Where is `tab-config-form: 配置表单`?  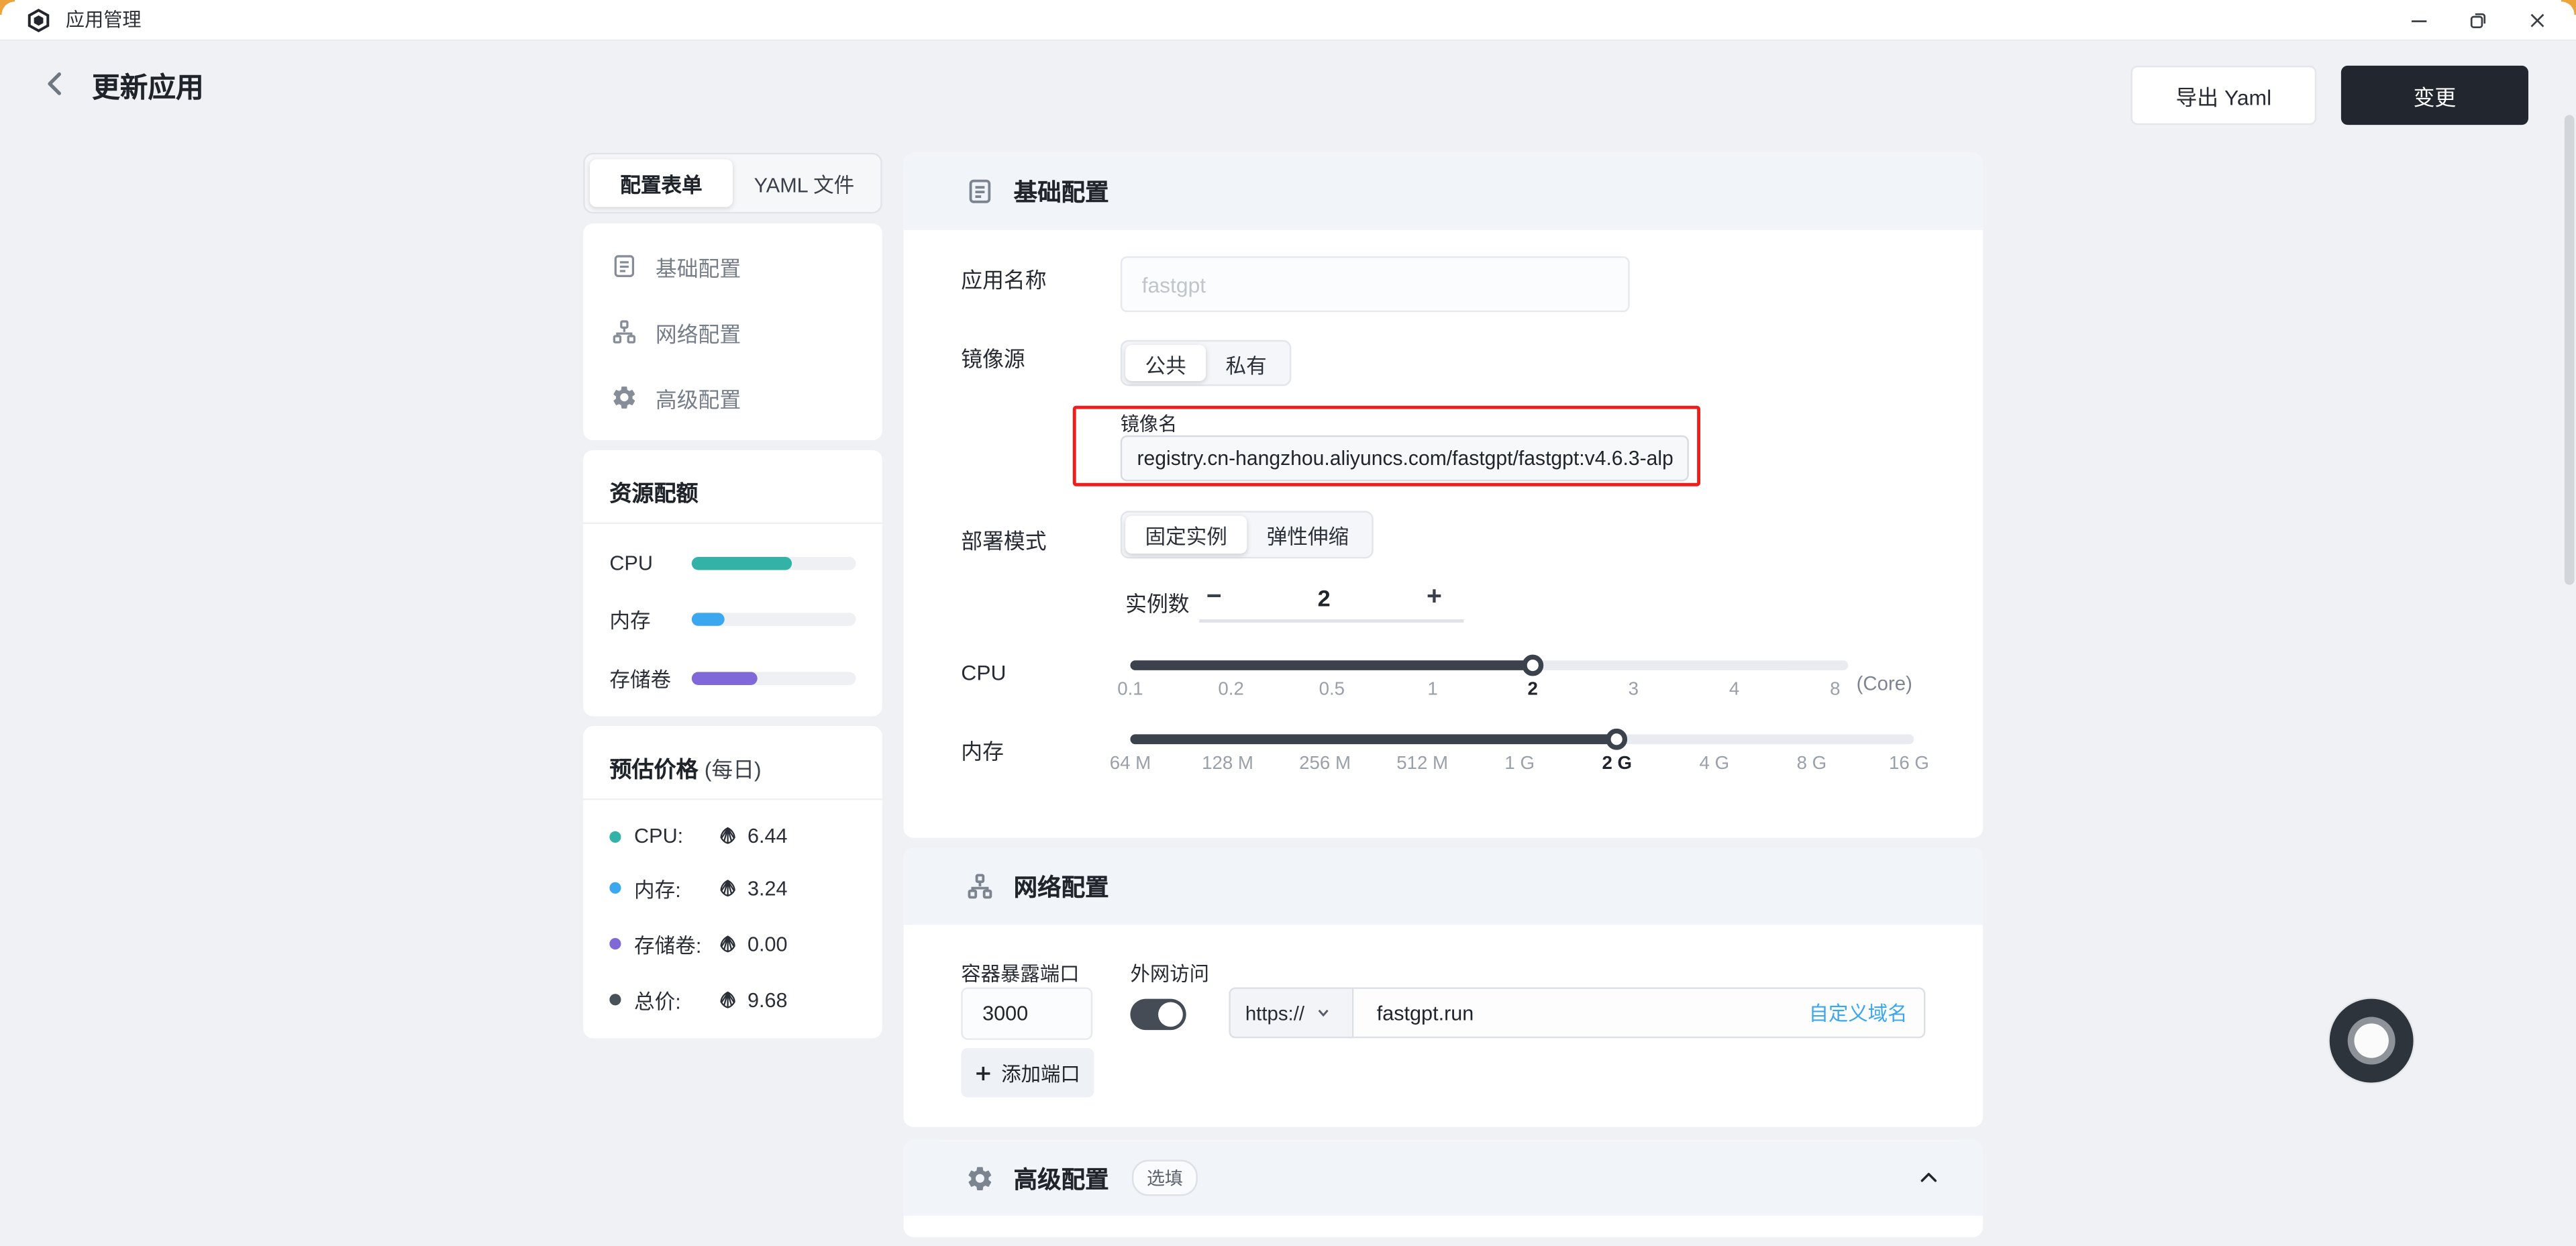 tab-config-form: 配置表单 is located at coordinates (661, 183).